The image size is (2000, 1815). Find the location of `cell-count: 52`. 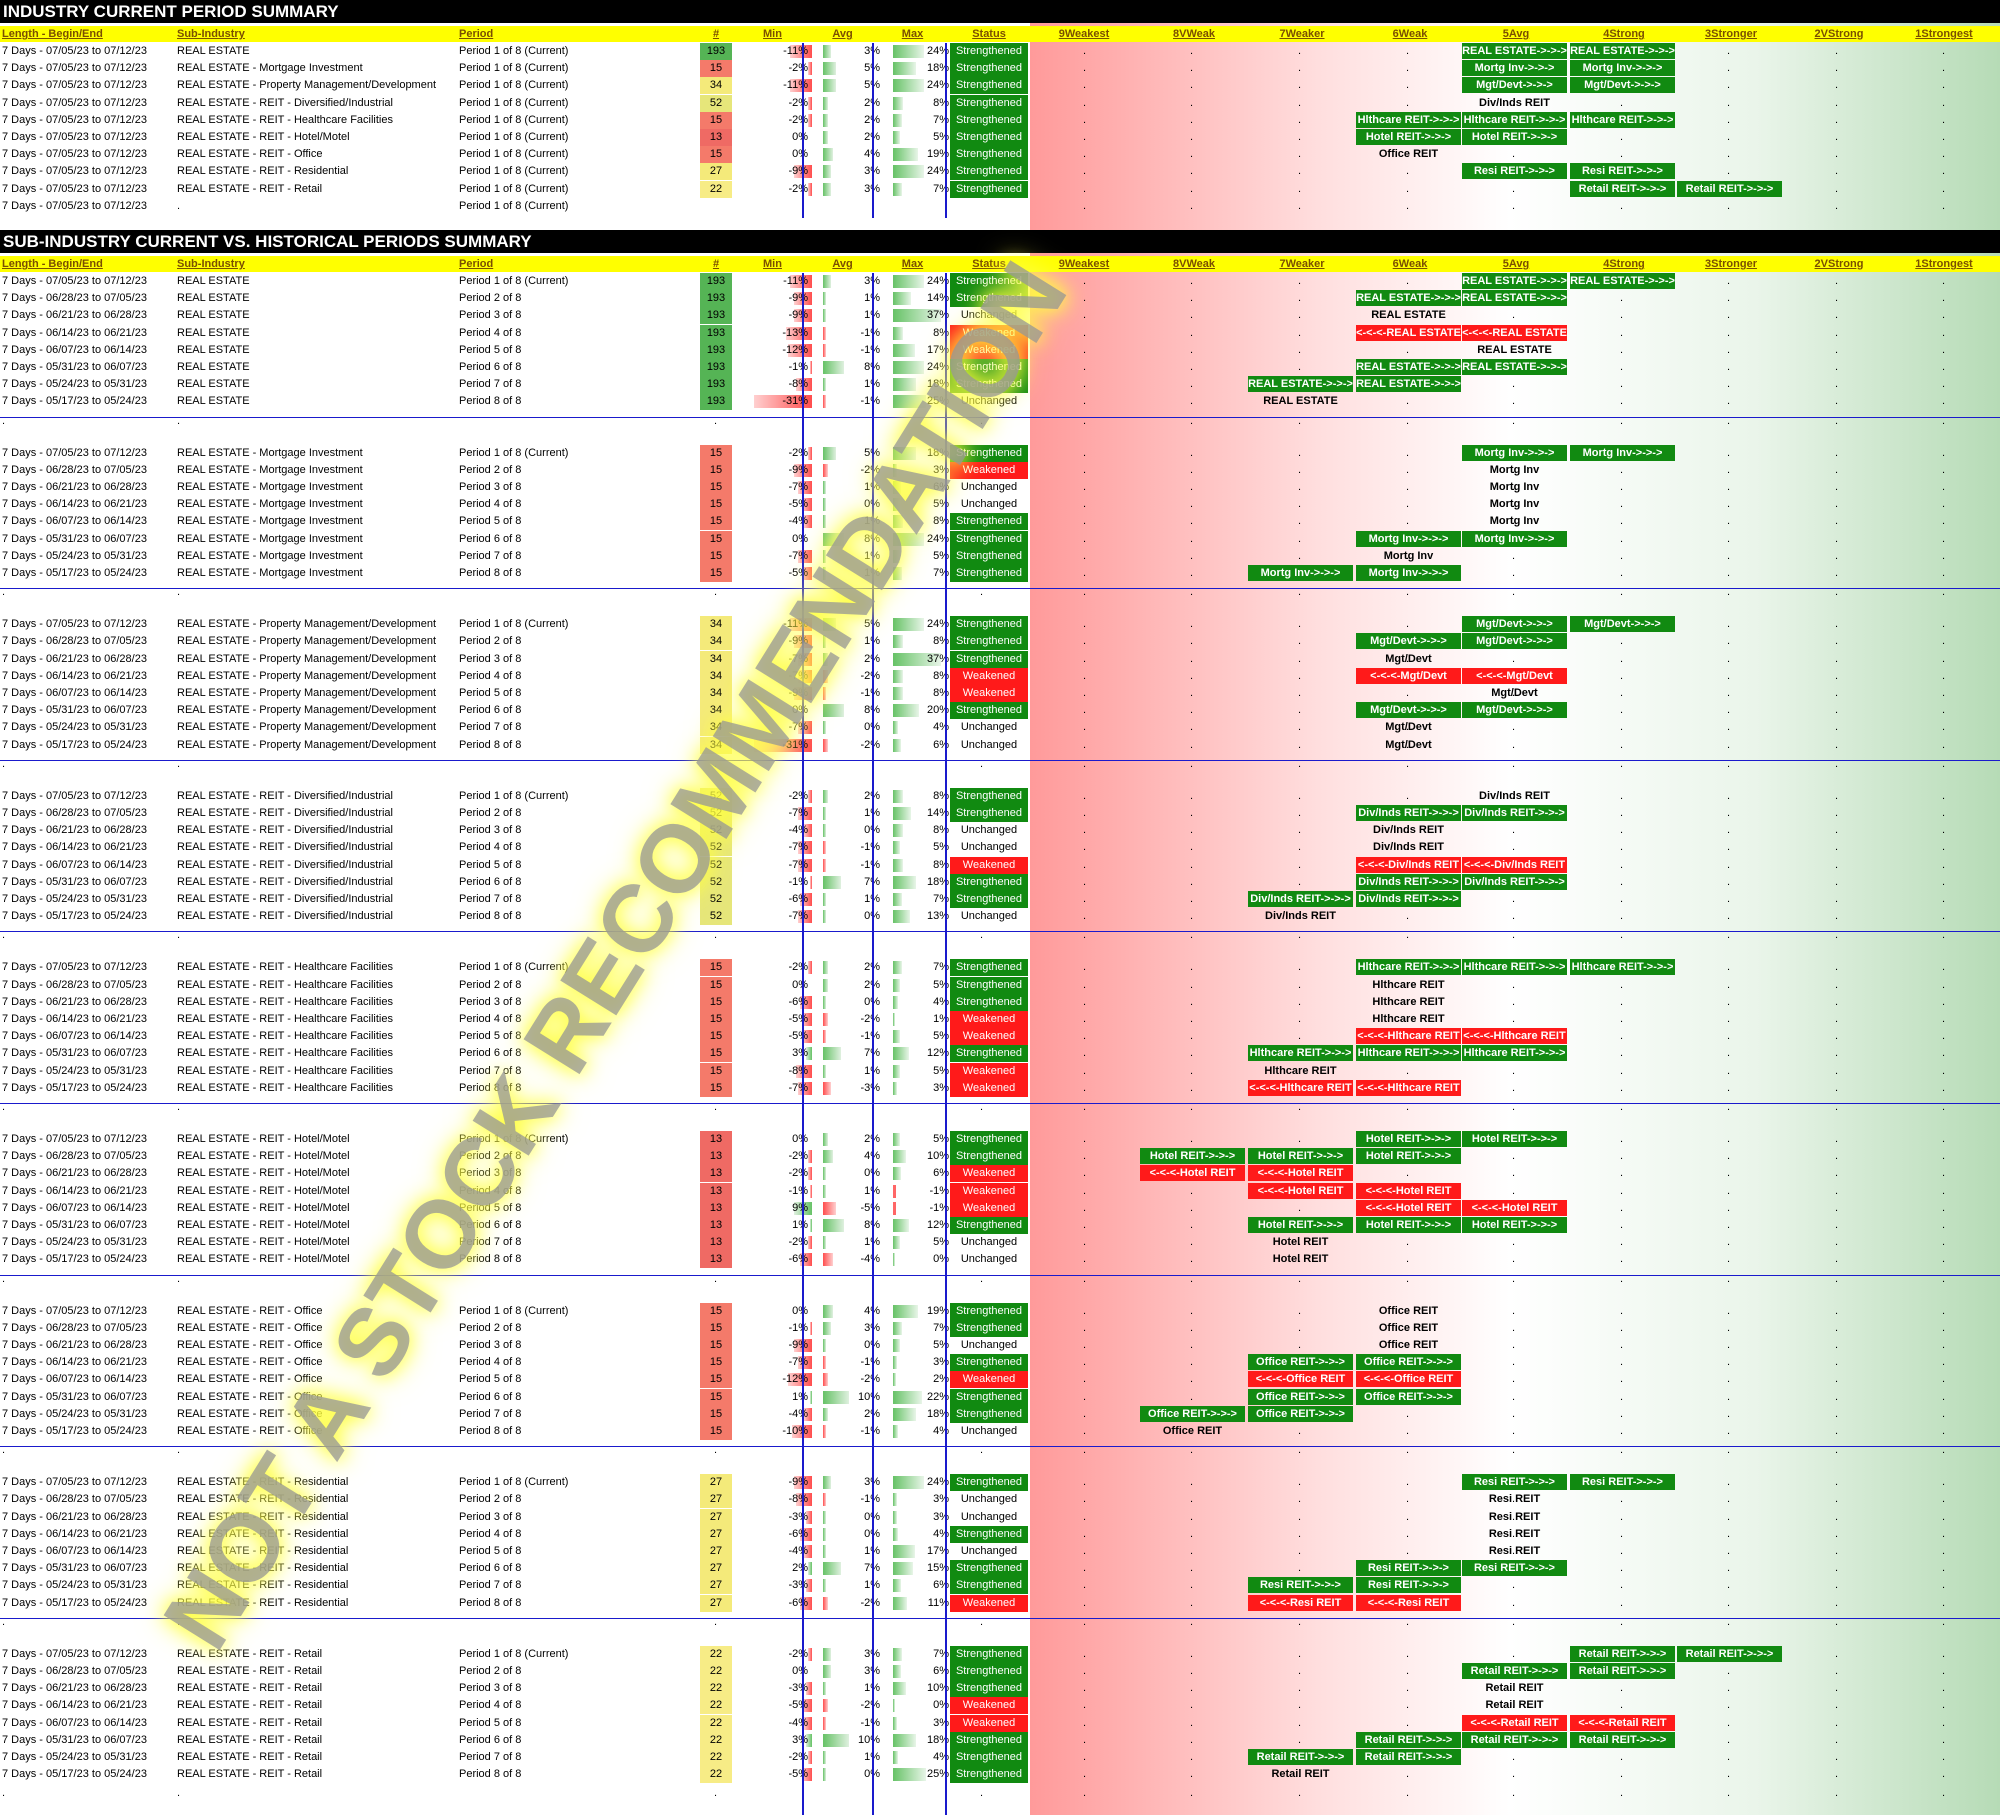

cell-count: 52 is located at coordinates (716, 899).